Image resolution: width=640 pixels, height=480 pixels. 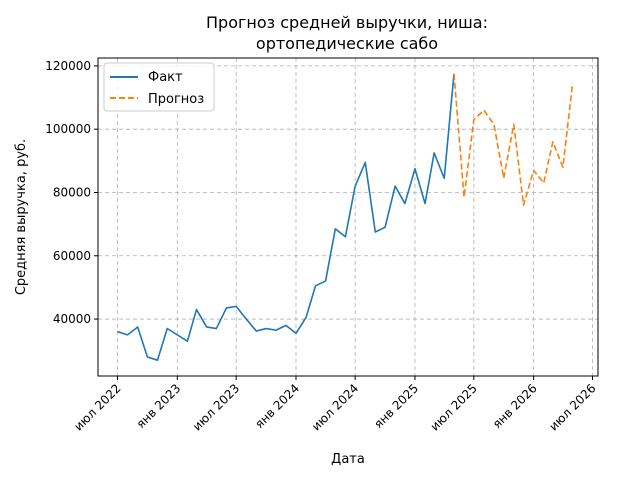 I want to click on y-tick-label: 120000, so click(x=68, y=66).